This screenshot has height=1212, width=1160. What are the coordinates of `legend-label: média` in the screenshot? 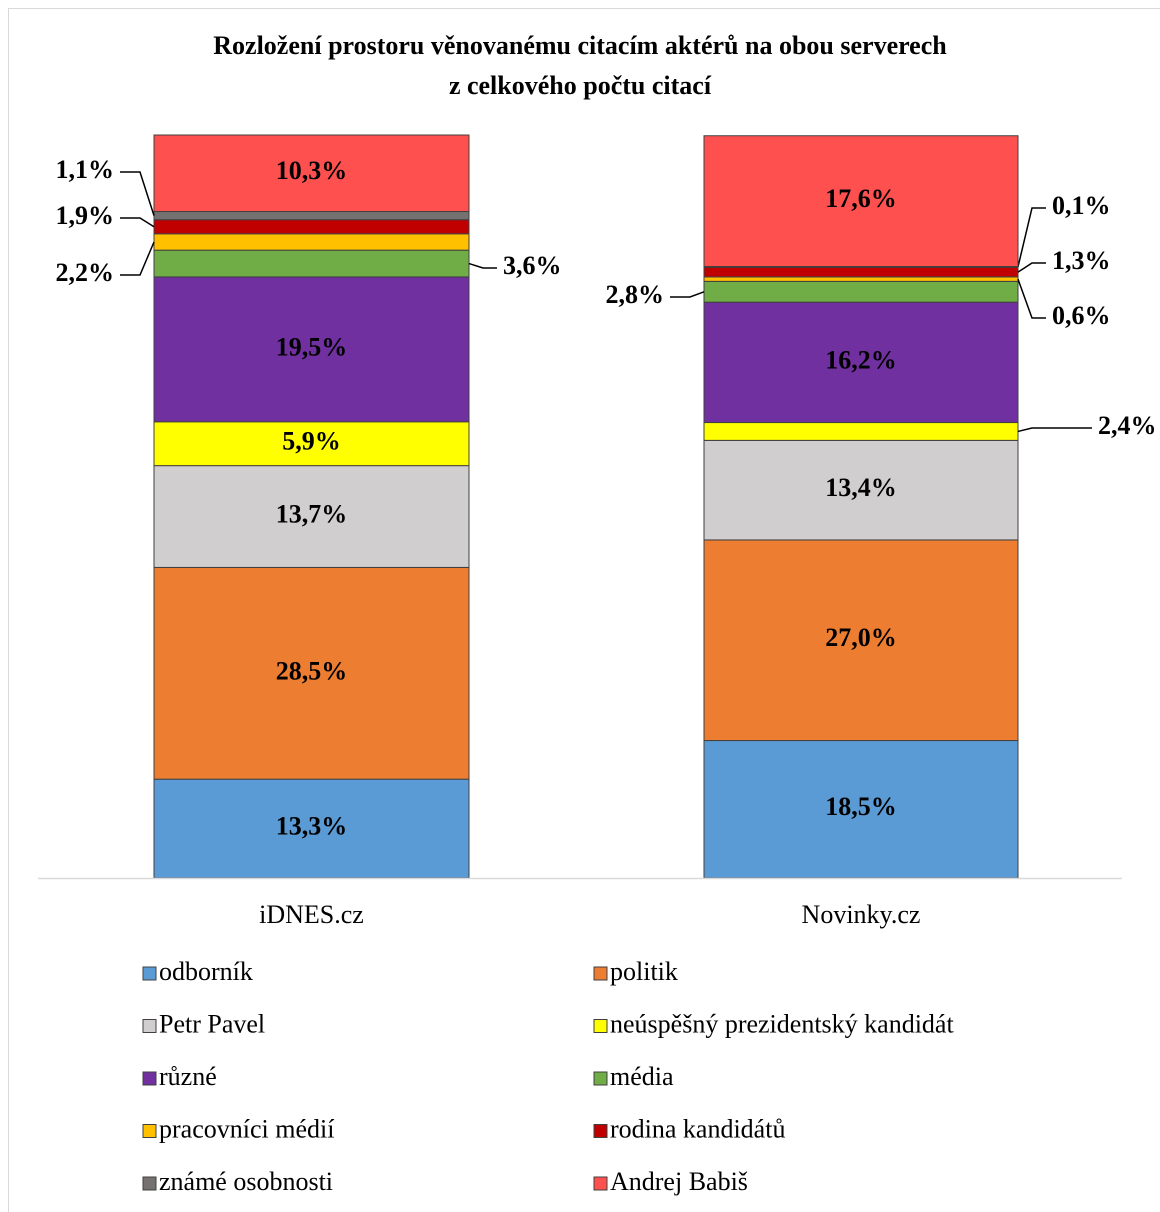 It's located at (642, 1076).